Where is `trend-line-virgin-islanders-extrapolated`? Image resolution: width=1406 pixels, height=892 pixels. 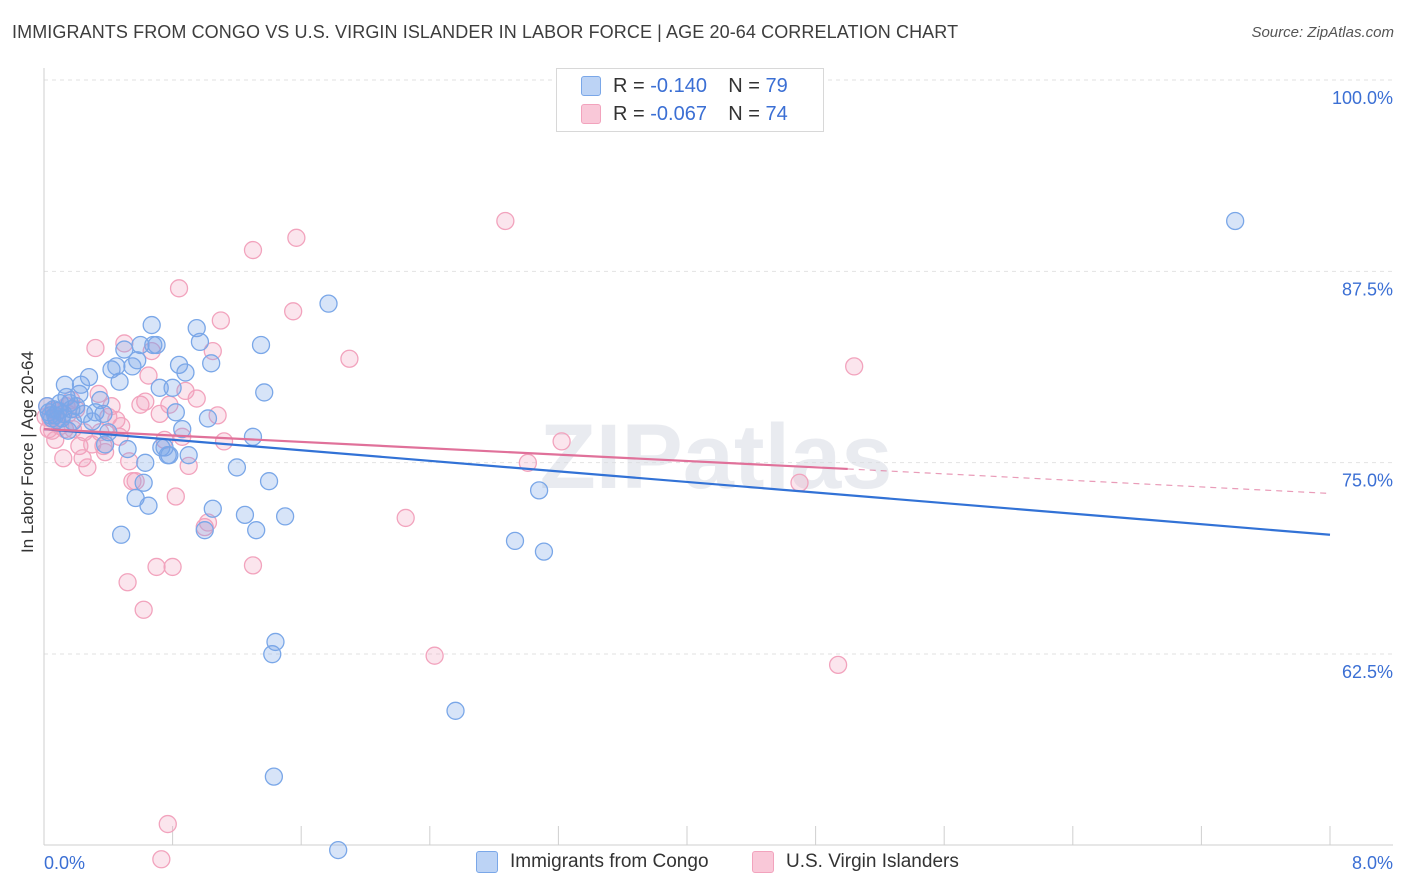
trend-line-virgin-islanders-extrapolated is located at coordinates (1089, 481).